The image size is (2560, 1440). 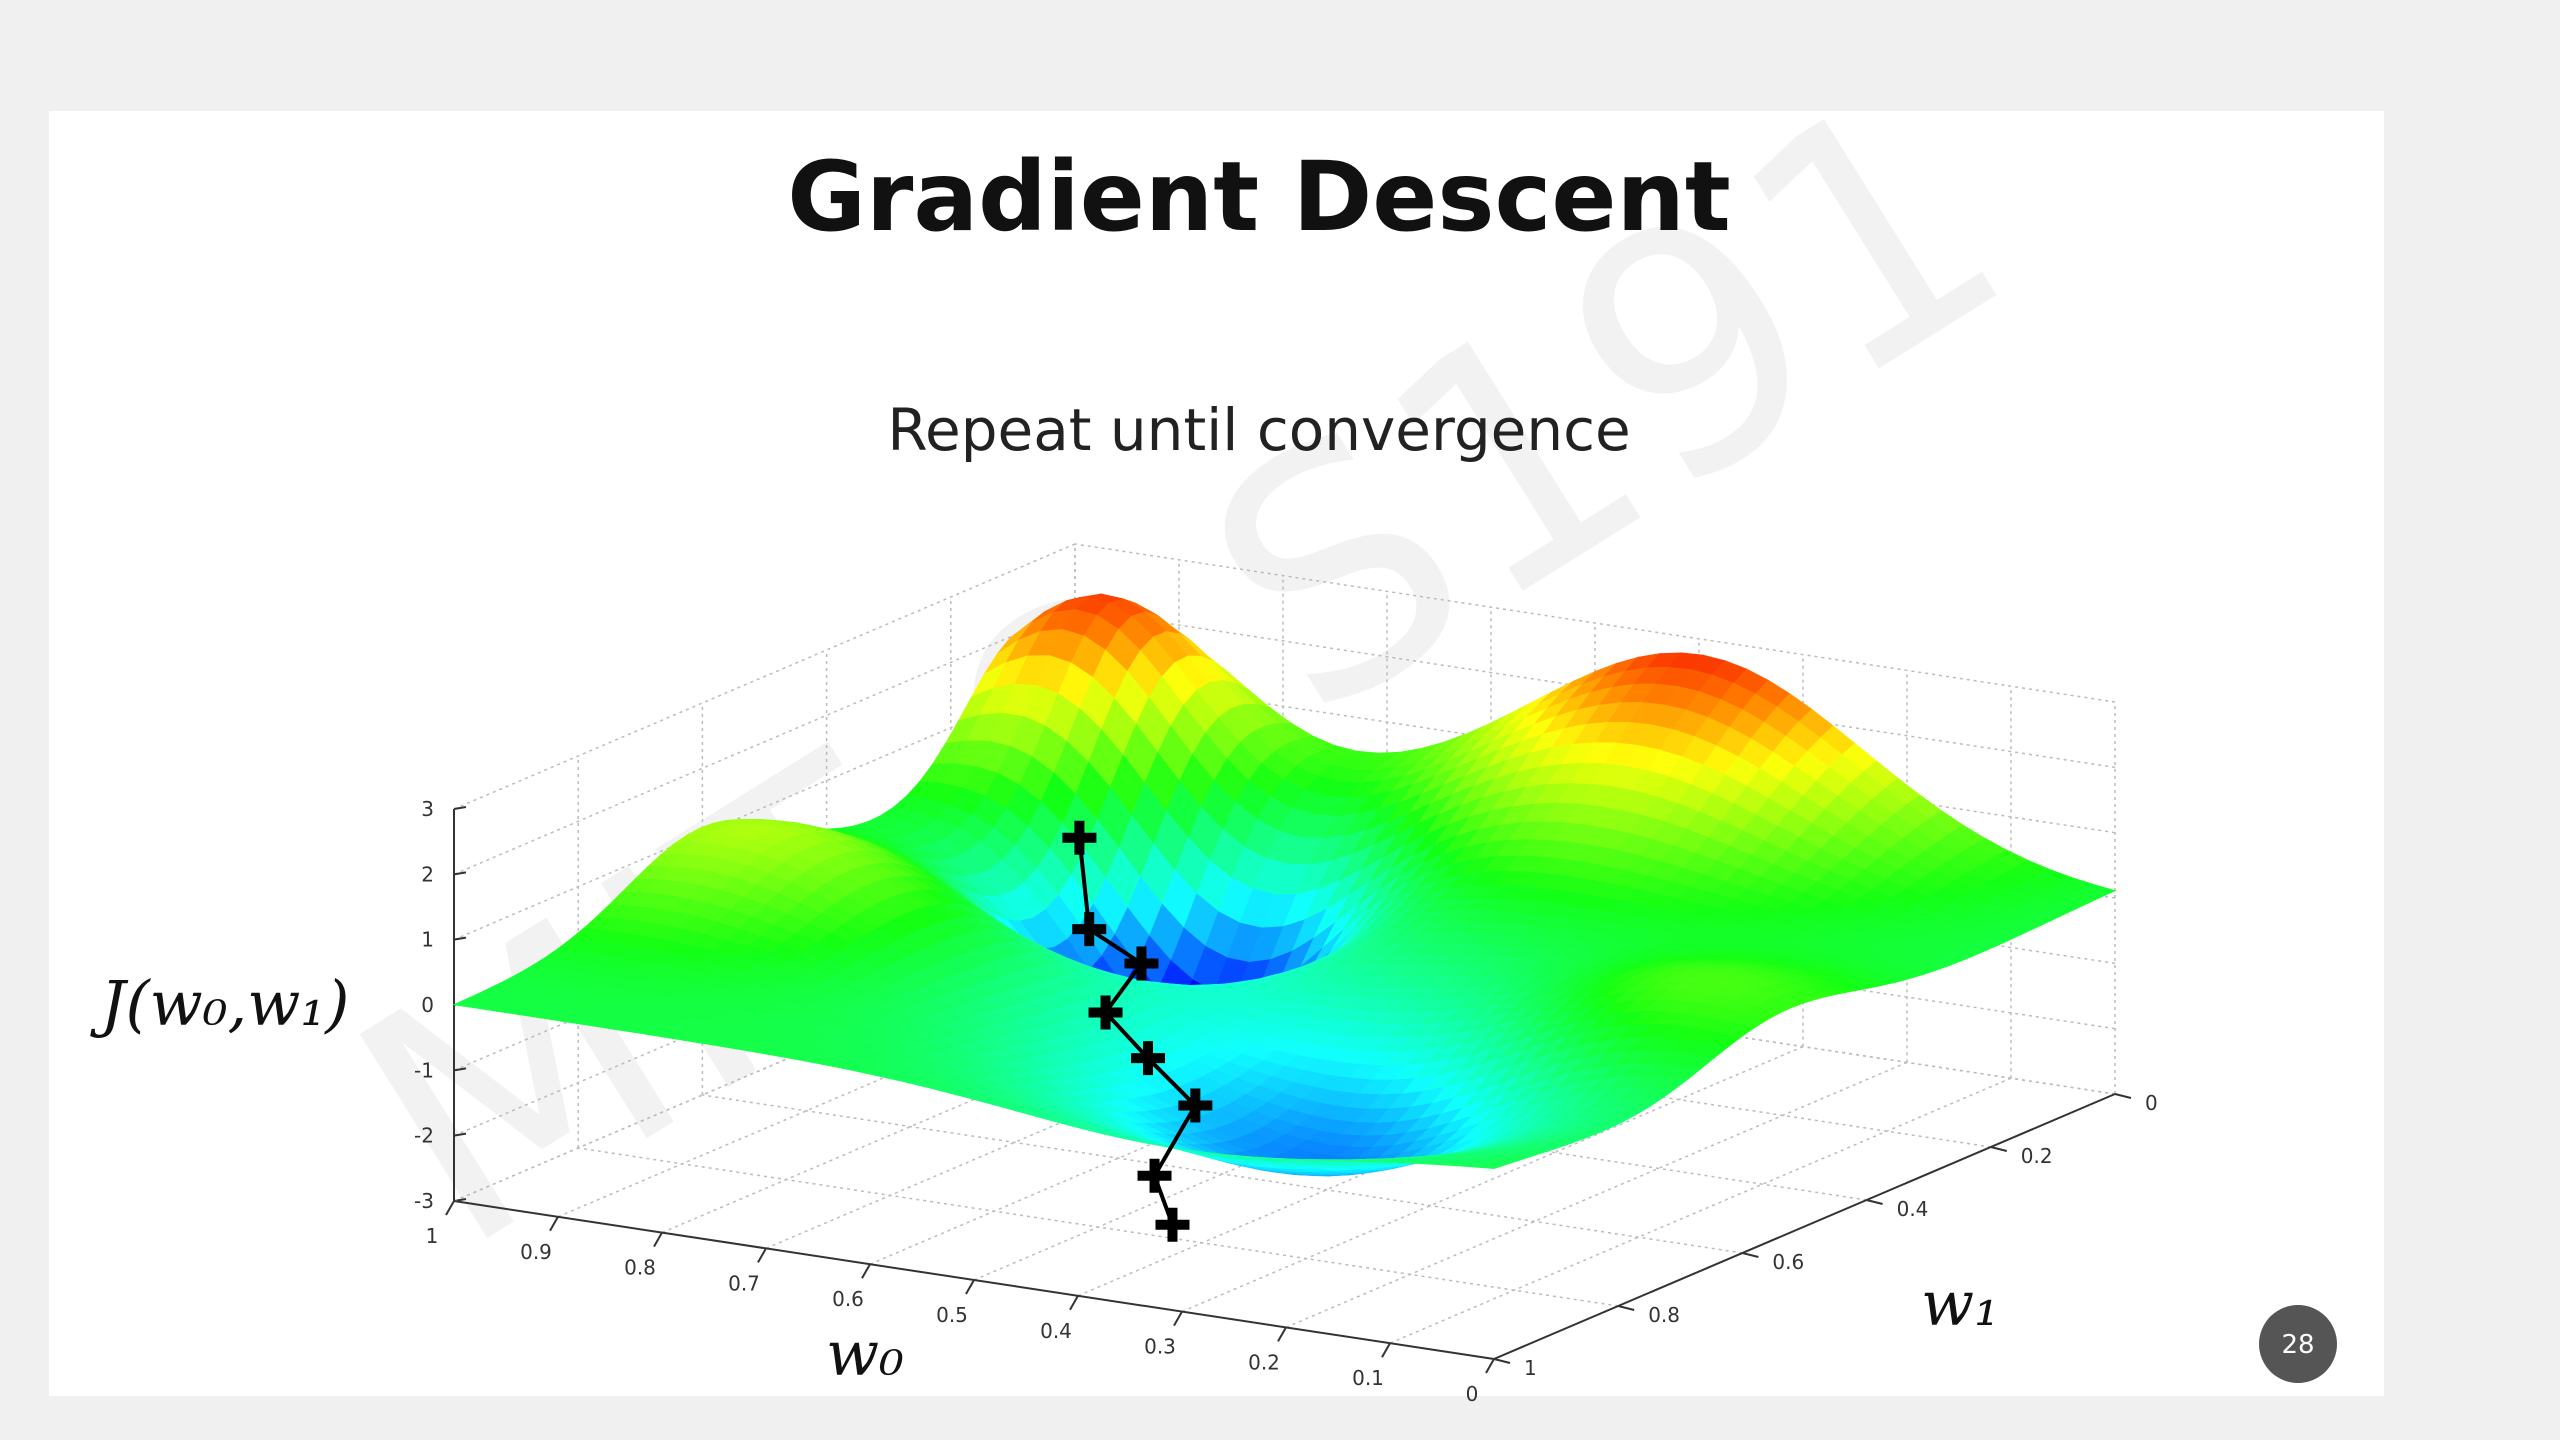 What do you see at coordinates (424, 1070) in the screenshot?
I see `z-tick-label: -1` at bounding box center [424, 1070].